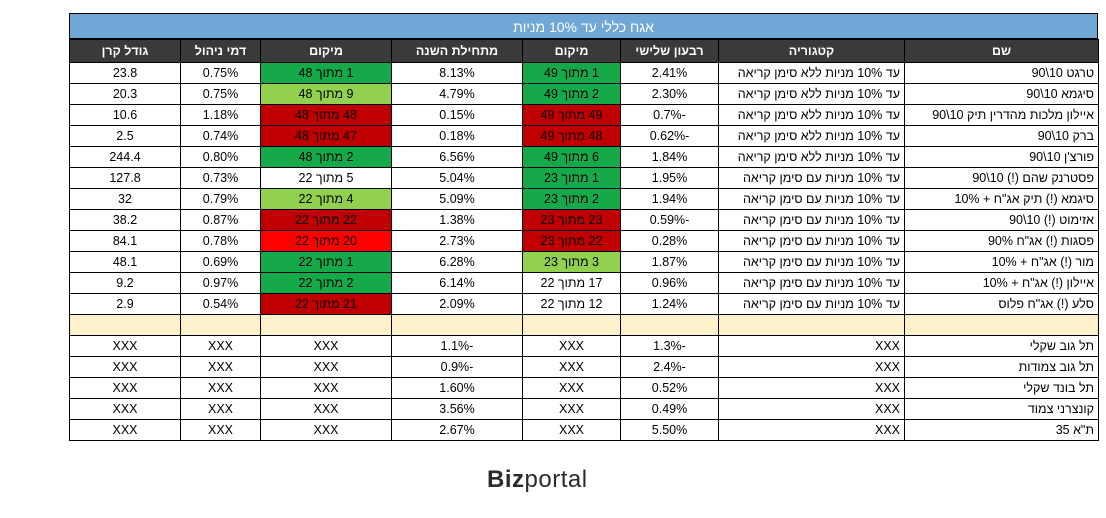 The width and height of the screenshot is (1106, 518). I want to click on index-row: קונצרני צמוד XXX 0.49% XXX 3.56% XXX XXX XXX, so click(584, 409).